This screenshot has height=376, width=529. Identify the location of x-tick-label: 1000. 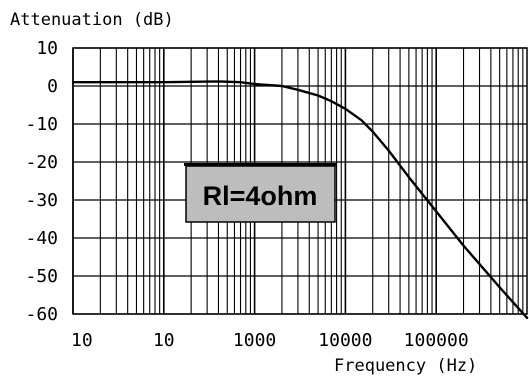
(254, 340).